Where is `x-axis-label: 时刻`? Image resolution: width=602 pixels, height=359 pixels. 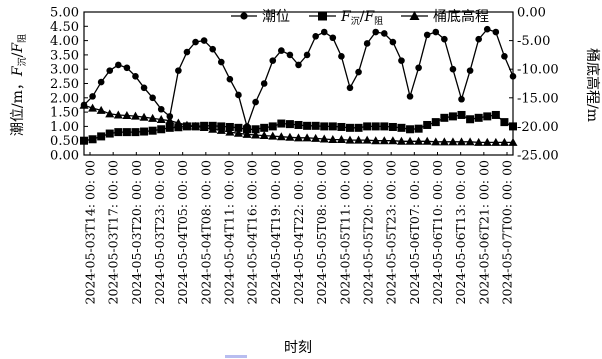 x-axis-label: 时刻 is located at coordinates (298, 348).